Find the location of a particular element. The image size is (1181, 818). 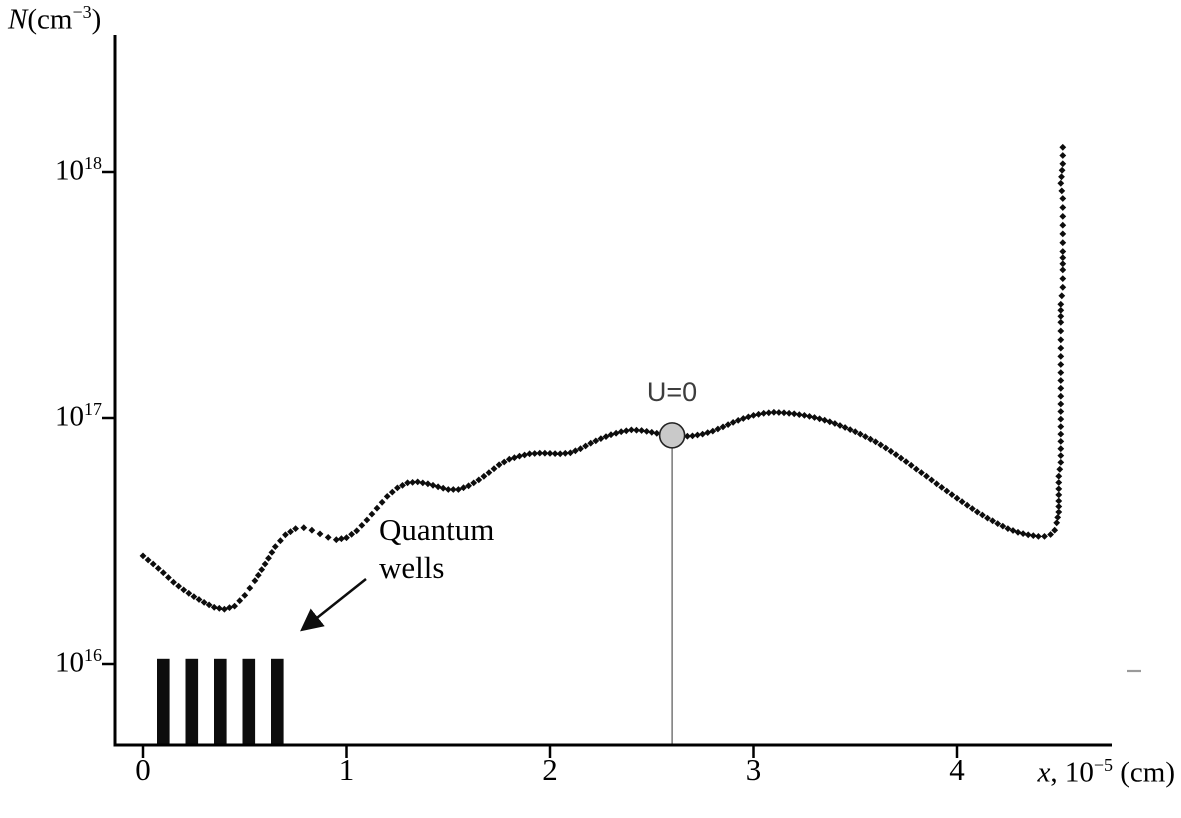

y-tick-label: 1018 is located at coordinates (71, 170).